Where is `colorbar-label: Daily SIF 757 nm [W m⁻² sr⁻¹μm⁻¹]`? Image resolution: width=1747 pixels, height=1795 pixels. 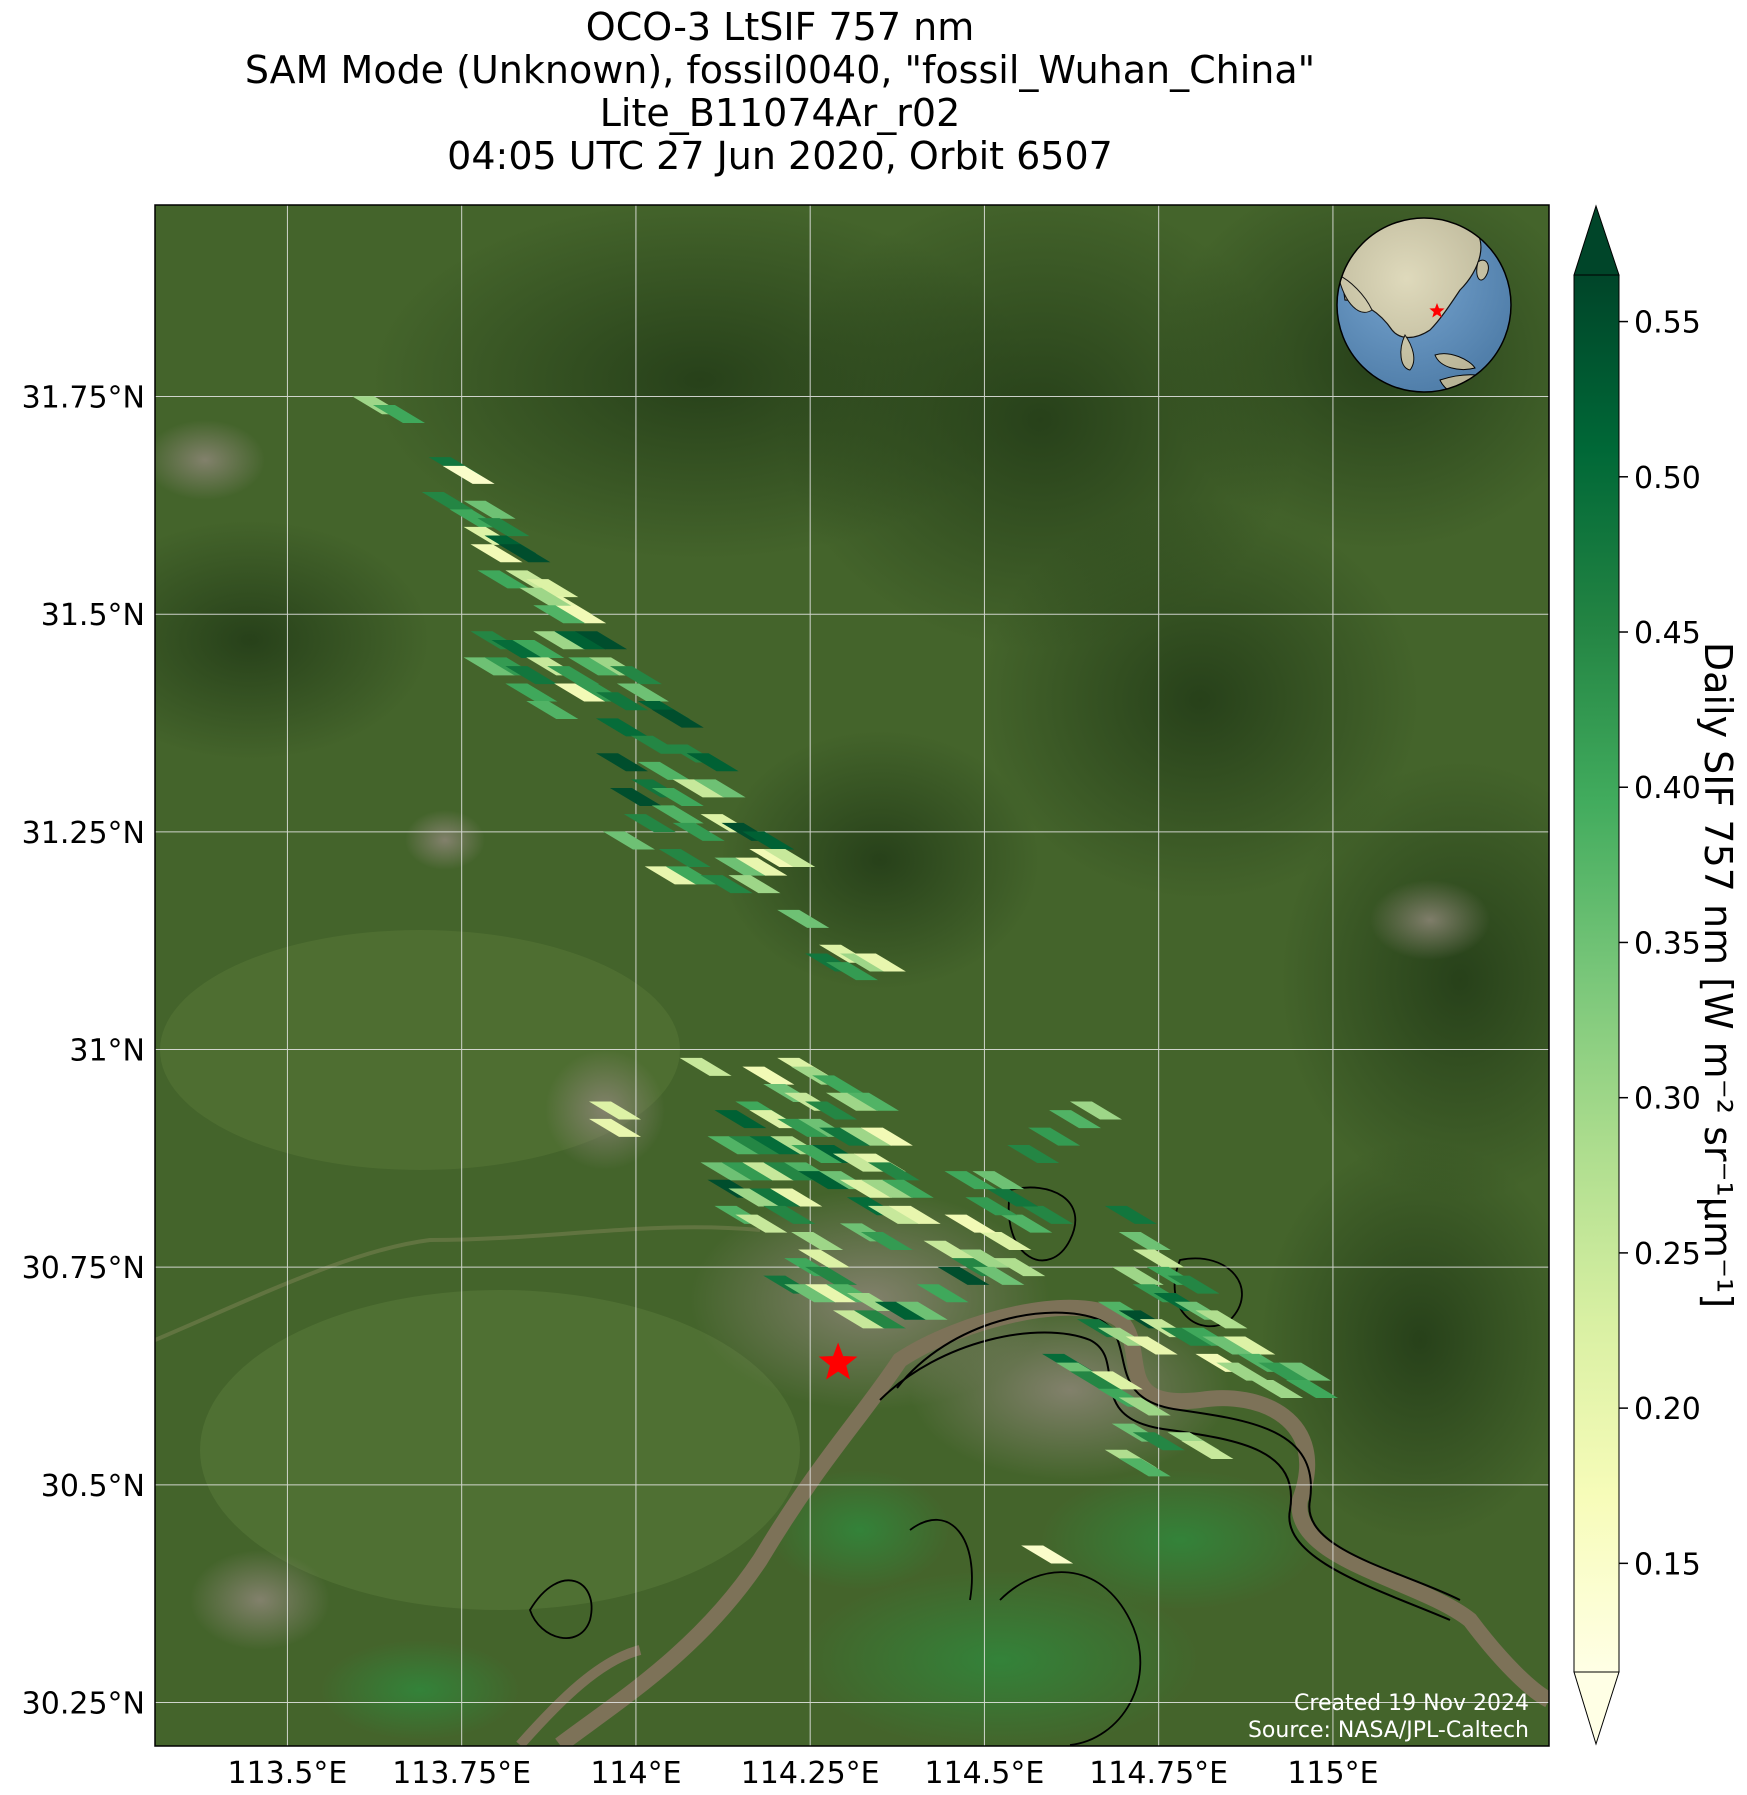
colorbar-label: Daily SIF 757 nm [W m⁻² sr⁻¹μm⁻¹] is located at coordinates (1718, 975).